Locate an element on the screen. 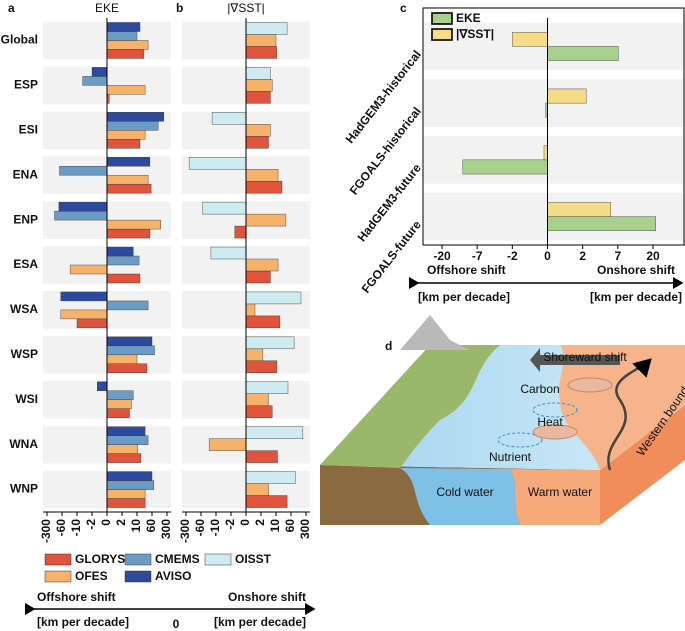 The width and height of the screenshot is (685, 631). diagram-label: Warm water is located at coordinates (560, 492).